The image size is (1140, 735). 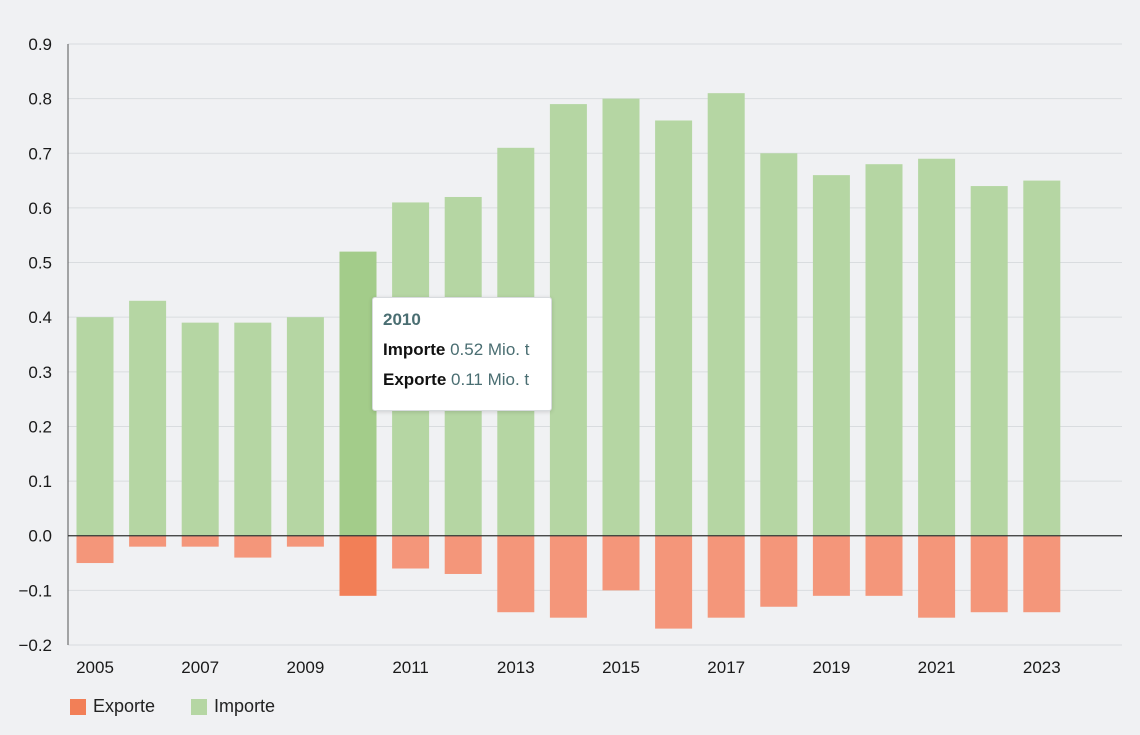 What do you see at coordinates (621, 317) in the screenshot?
I see `bar-importe-2015` at bounding box center [621, 317].